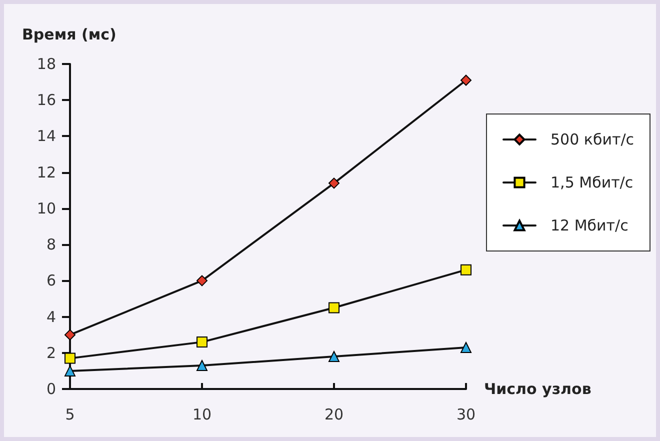 Image resolution: width=660 pixels, height=441 pixels. What do you see at coordinates (46, 208) in the screenshot?
I see `y-tick-label: 10` at bounding box center [46, 208].